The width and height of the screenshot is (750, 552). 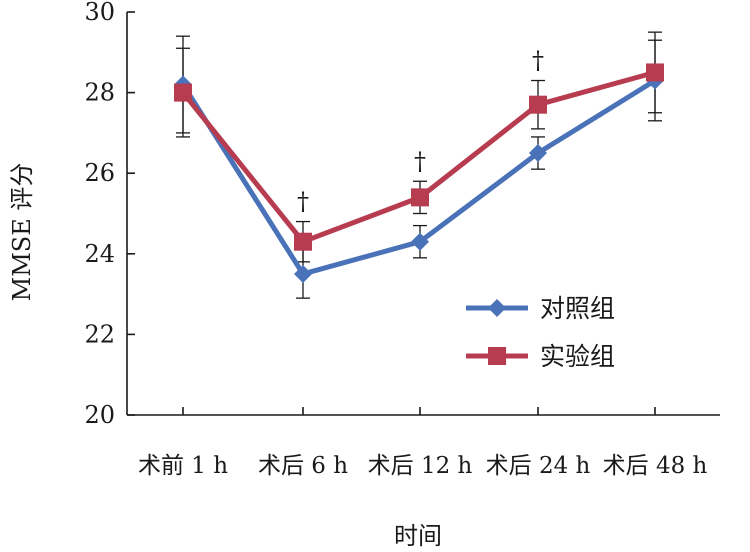 I want to click on x-tick-label: 术后 24 h, so click(x=538, y=466).